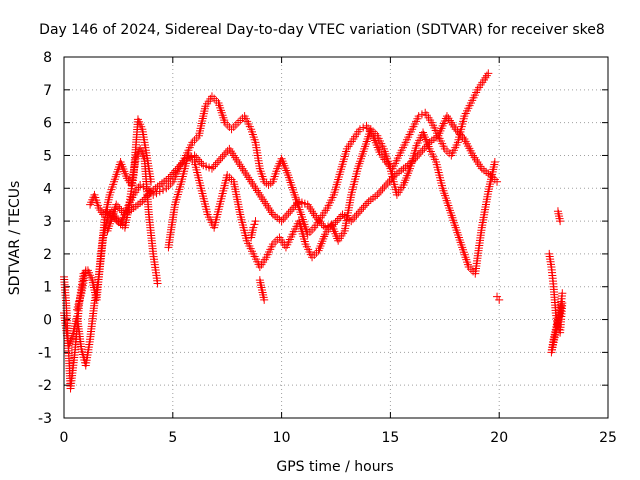 The width and height of the screenshot is (640, 480). Describe the element at coordinates (608, 438) in the screenshot. I see `x-tick-label: 25` at that location.